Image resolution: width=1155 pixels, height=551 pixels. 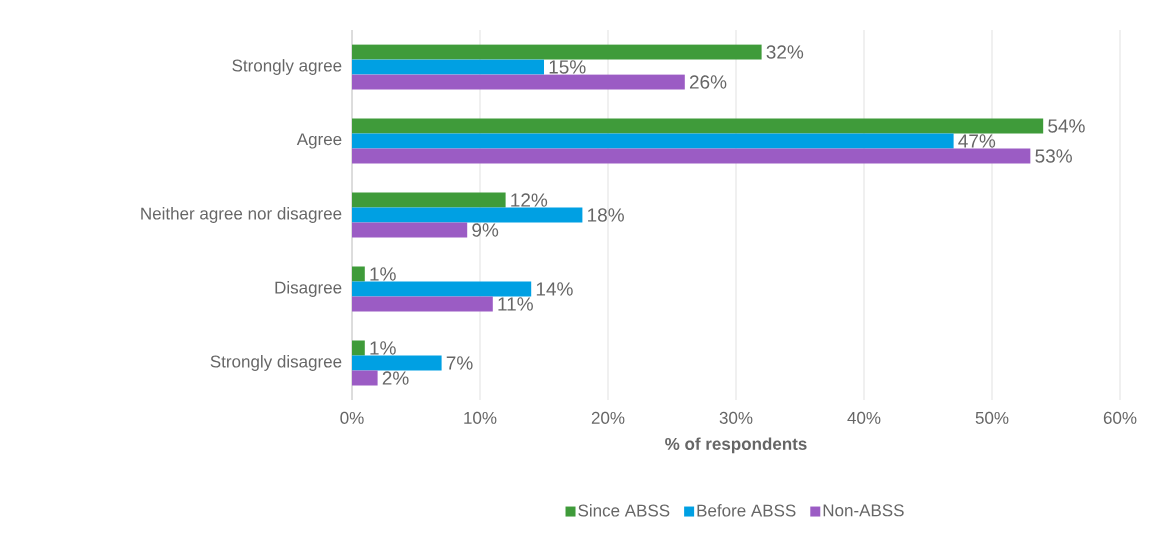 What do you see at coordinates (459, 363) in the screenshot?
I see `data-label: 7%` at bounding box center [459, 363].